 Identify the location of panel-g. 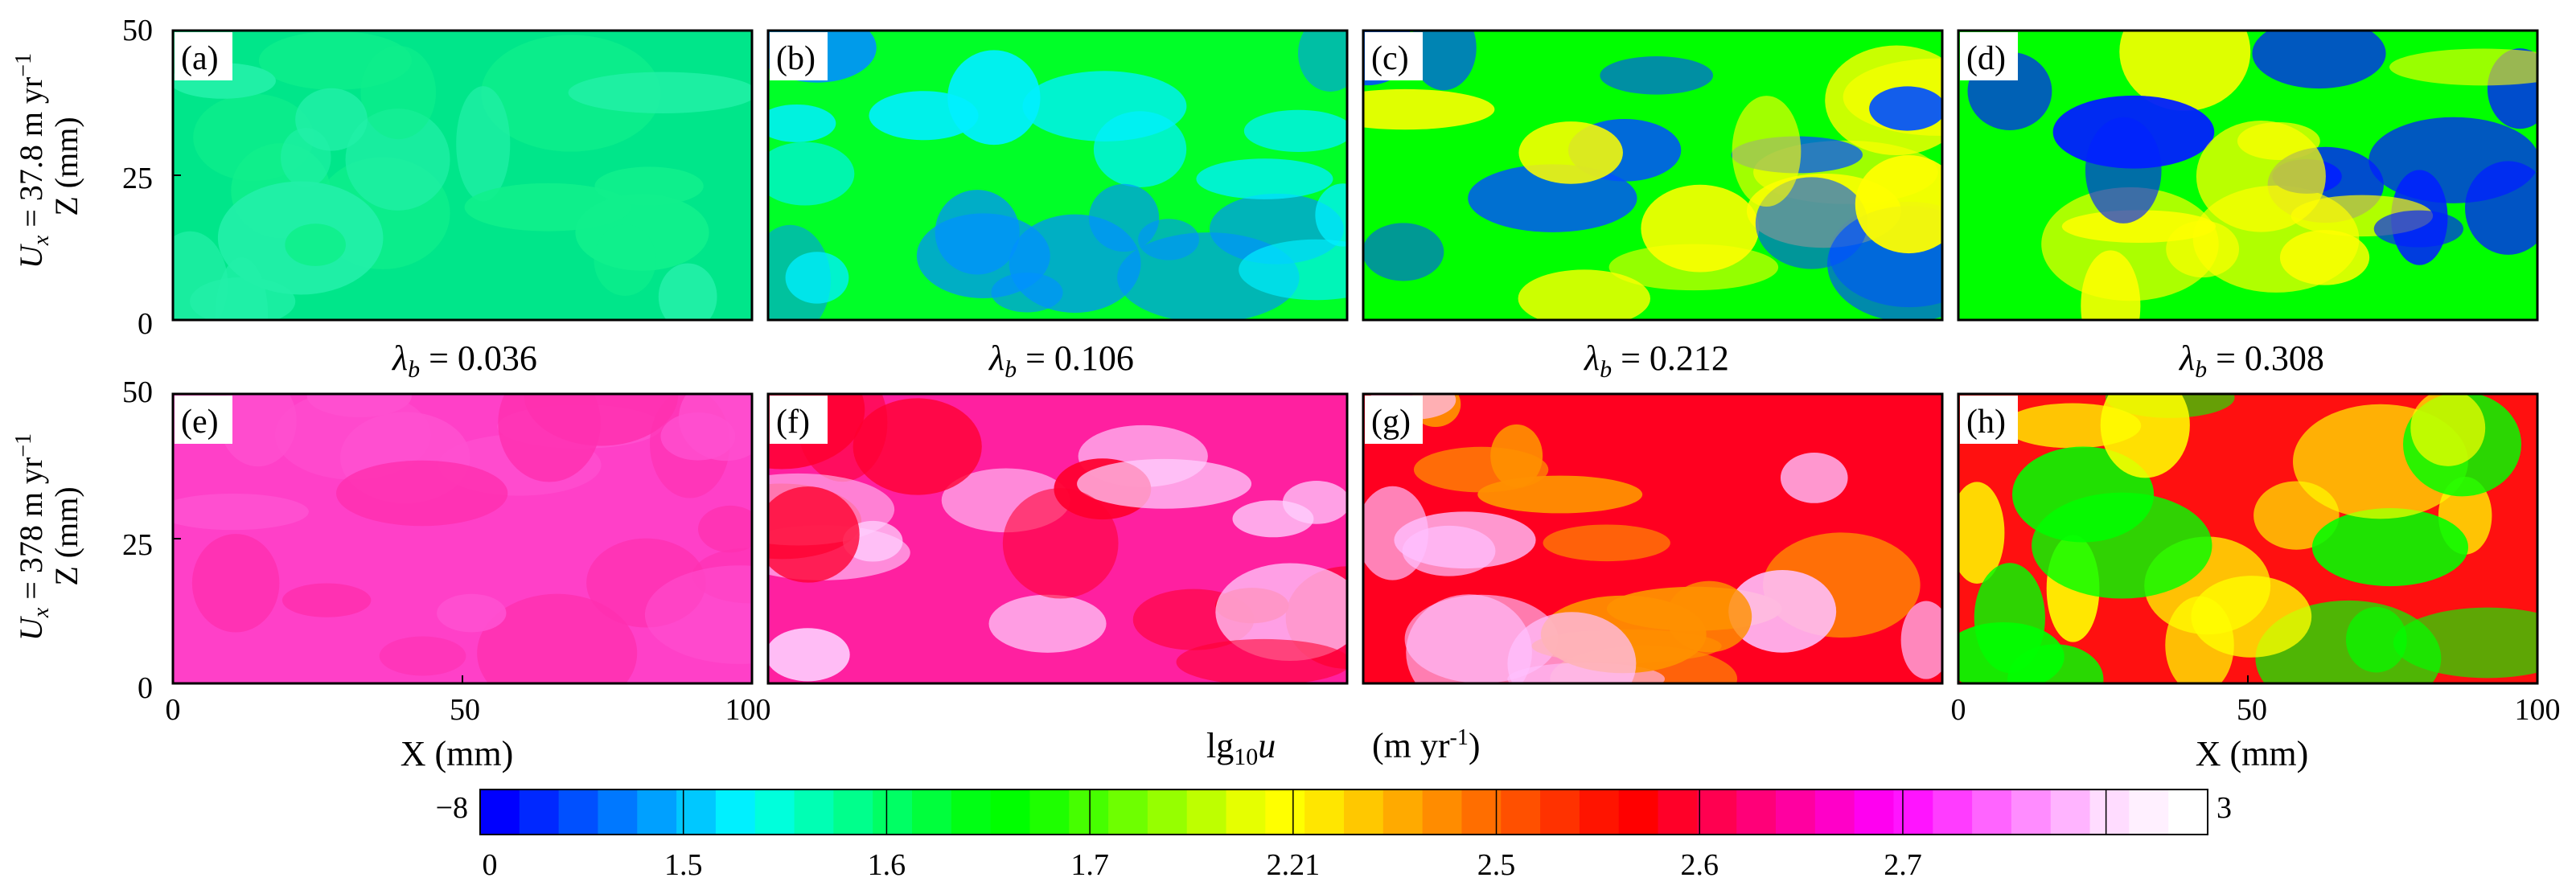
(1652, 538).